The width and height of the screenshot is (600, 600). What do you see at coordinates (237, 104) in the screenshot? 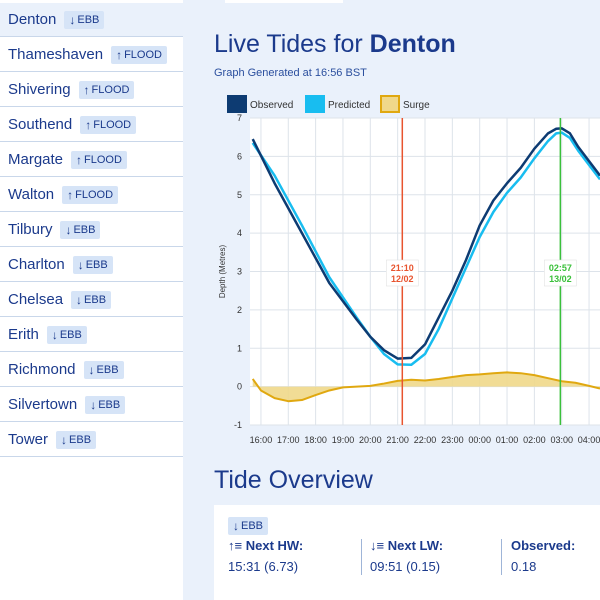
I see `legend-swatch-observed` at bounding box center [237, 104].